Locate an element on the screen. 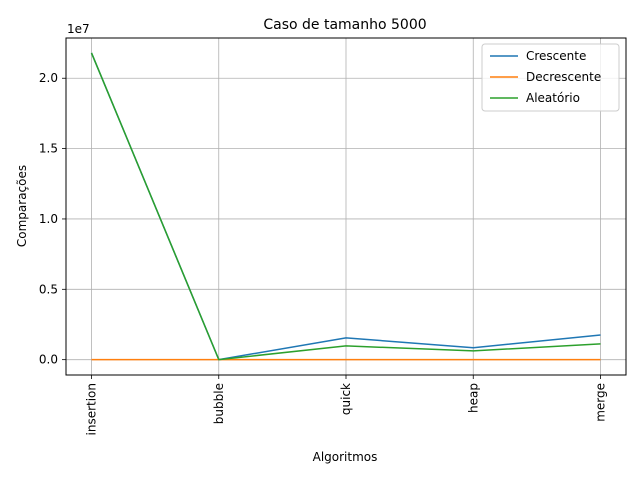  x-tick-label: quick is located at coordinates (346, 399).